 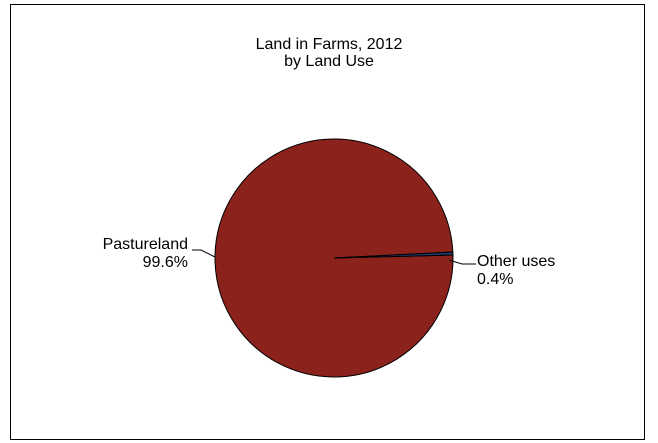 I want to click on chart-subtitle-line: by Land Use, so click(x=329, y=61).